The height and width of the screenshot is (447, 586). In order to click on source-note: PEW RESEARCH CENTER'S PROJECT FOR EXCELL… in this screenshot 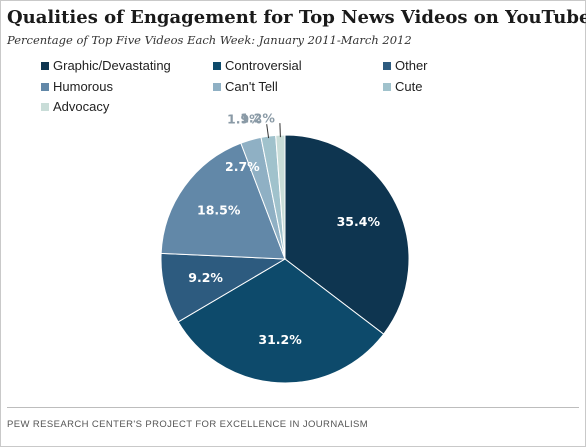, I will do `click(188, 424)`.